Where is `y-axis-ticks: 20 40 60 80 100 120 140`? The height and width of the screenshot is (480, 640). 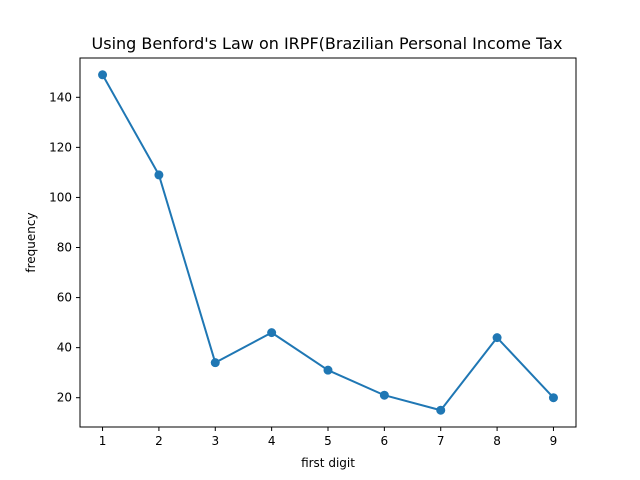
y-axis-ticks: 20 40 60 80 100 120 140 is located at coordinates (64, 247).